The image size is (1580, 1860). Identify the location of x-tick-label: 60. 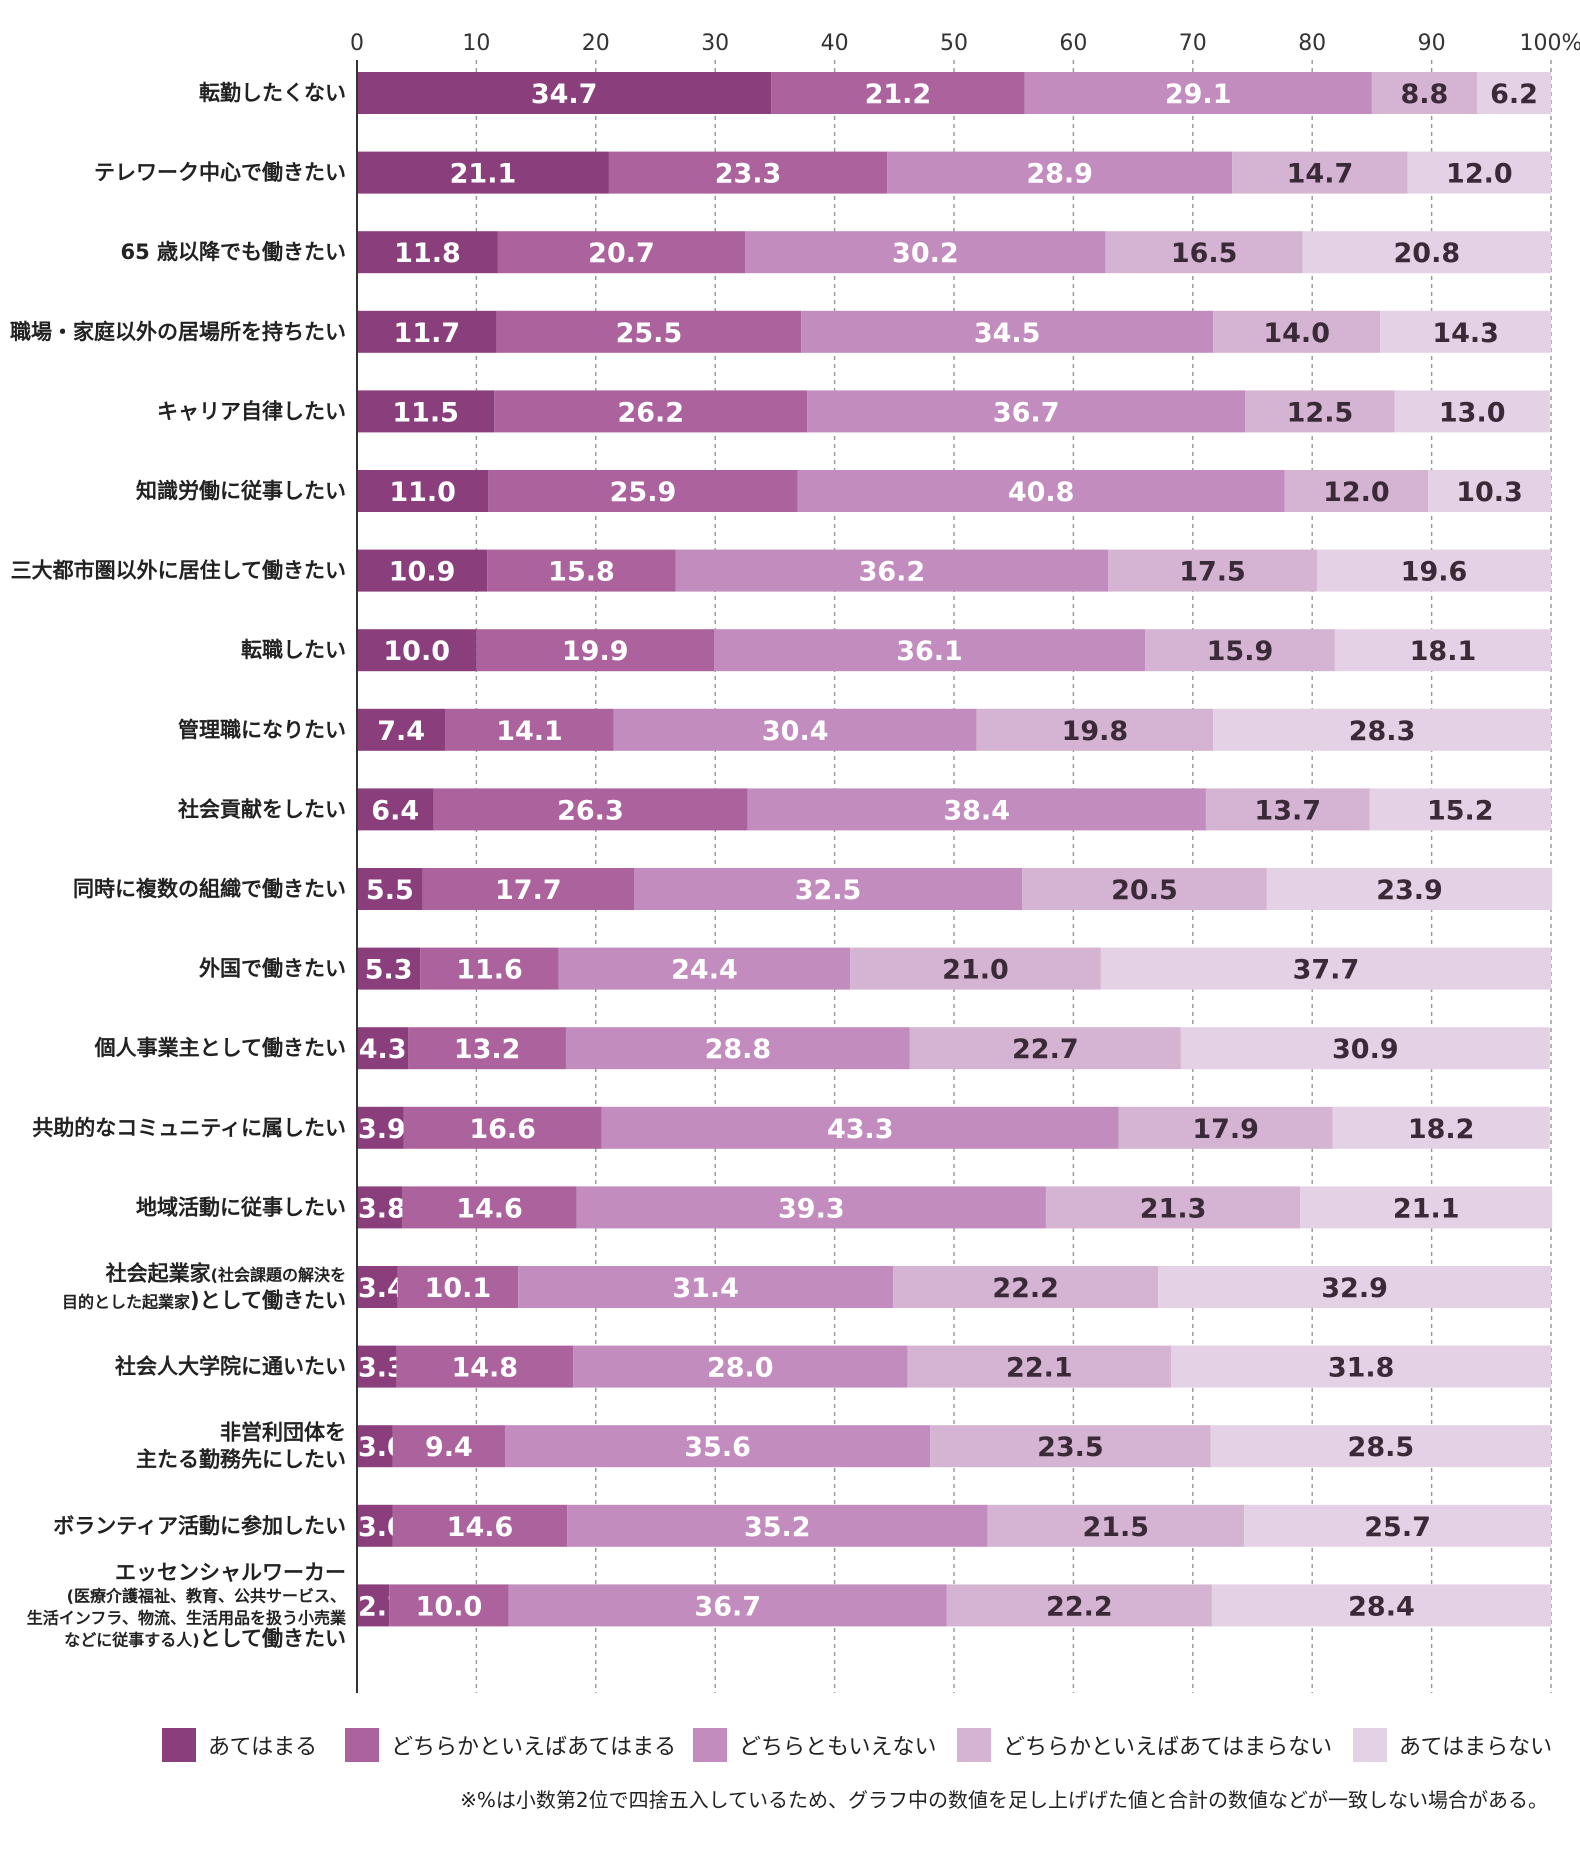
(1073, 43).